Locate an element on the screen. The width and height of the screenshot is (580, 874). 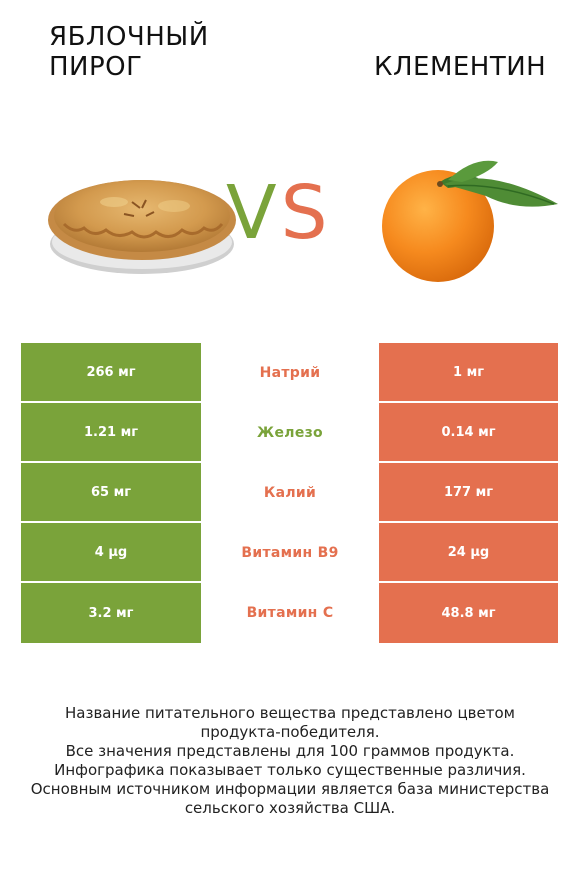
nutrient-name-cell: Железо is located at coordinates (290, 433).